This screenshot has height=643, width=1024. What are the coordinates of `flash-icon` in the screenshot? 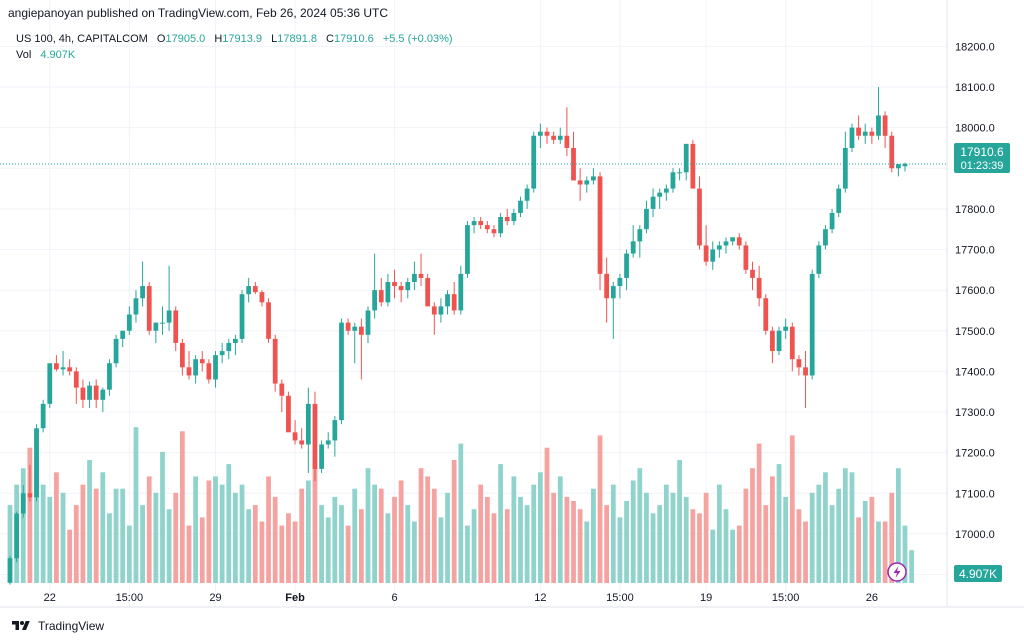 It's located at (897, 572).